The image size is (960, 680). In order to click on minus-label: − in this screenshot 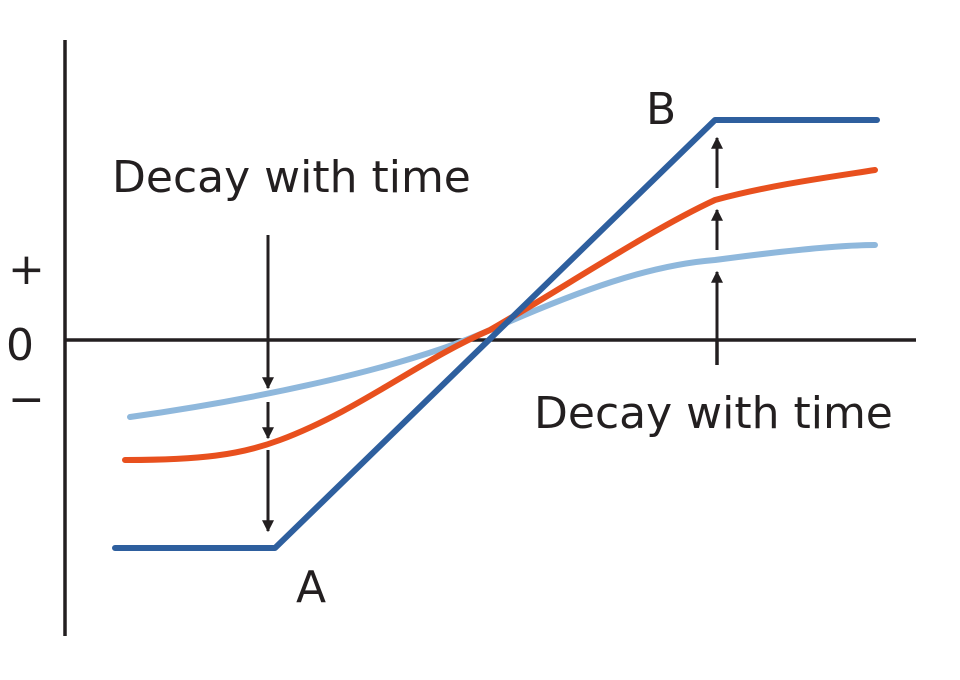, I will do `click(26, 399)`.